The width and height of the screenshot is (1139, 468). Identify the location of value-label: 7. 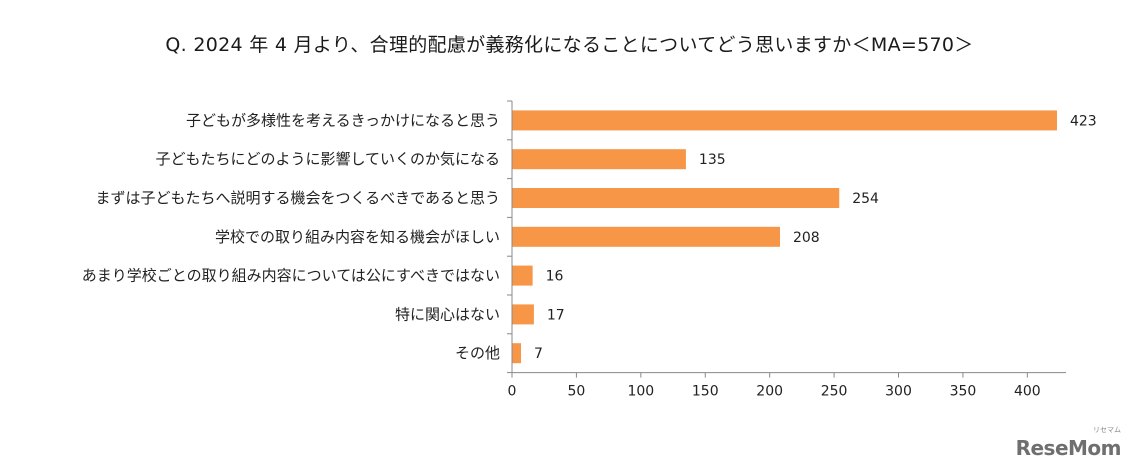
(538, 354).